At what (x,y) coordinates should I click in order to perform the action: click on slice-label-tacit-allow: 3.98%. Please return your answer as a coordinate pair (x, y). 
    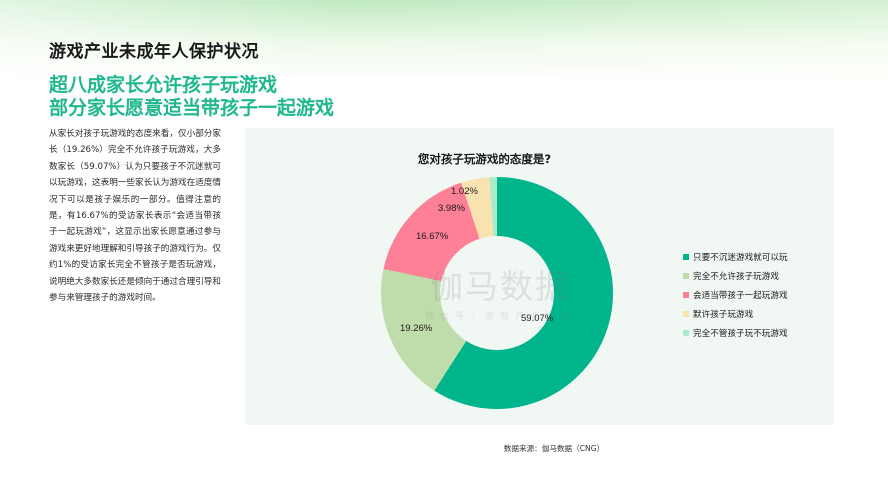
    Looking at the image, I should click on (451, 208).